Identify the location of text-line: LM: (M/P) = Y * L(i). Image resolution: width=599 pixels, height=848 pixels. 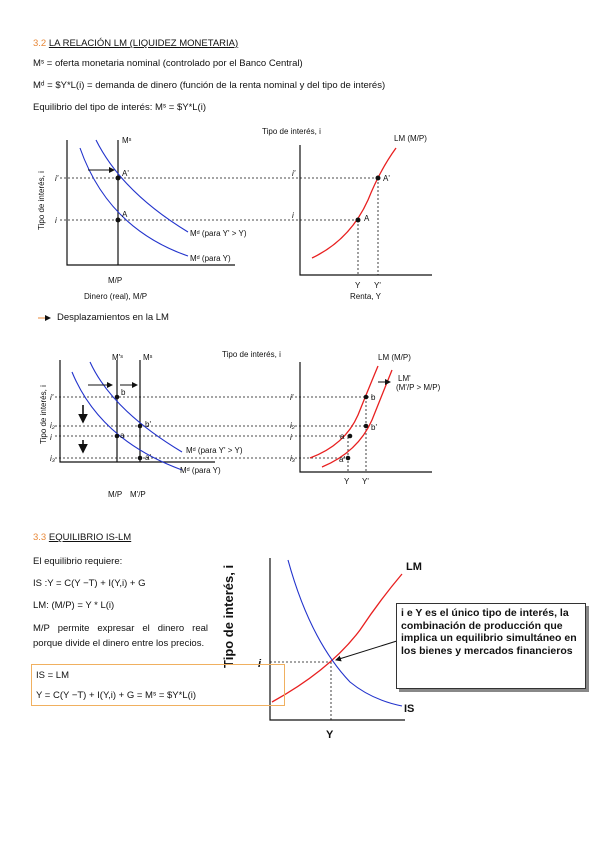
(74, 605).